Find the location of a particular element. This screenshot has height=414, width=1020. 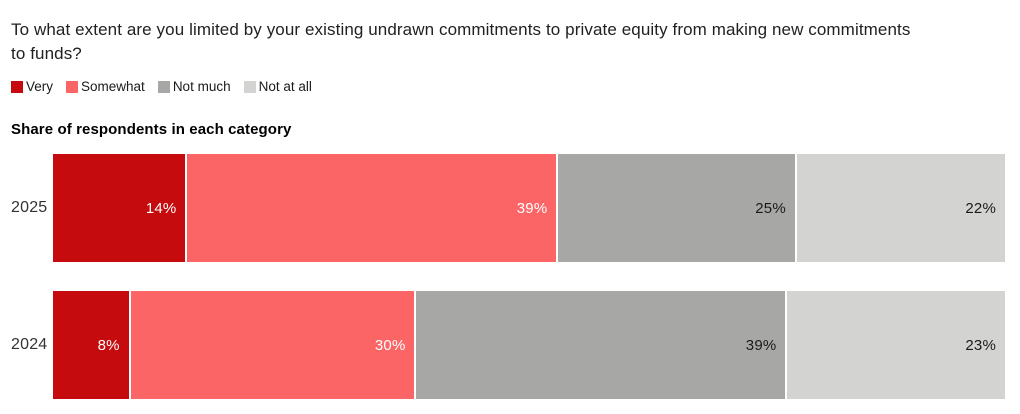

legend-item-somewhat: Somewhat is located at coordinates (105, 87).